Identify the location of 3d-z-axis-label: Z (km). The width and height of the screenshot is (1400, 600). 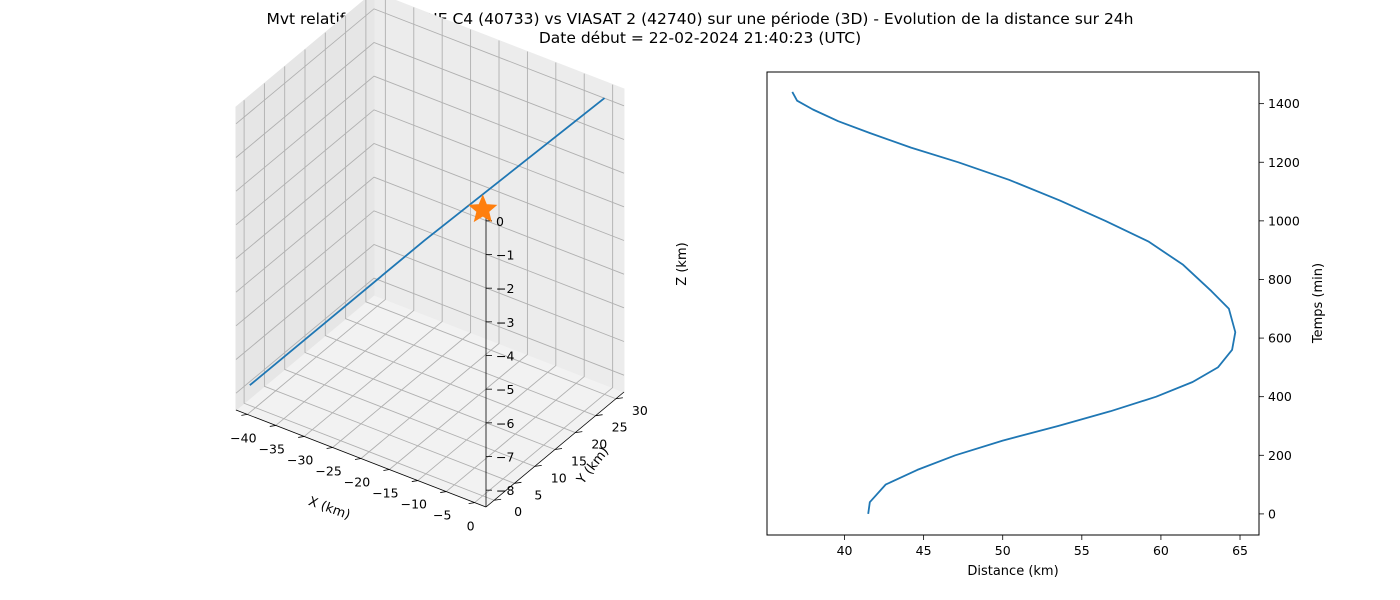
(682, 263).